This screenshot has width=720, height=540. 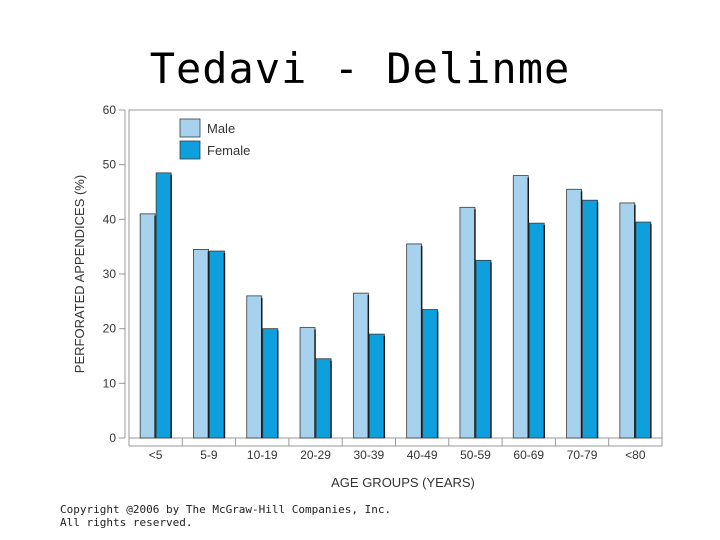 I want to click on y-tick-label: 50, so click(x=110, y=165).